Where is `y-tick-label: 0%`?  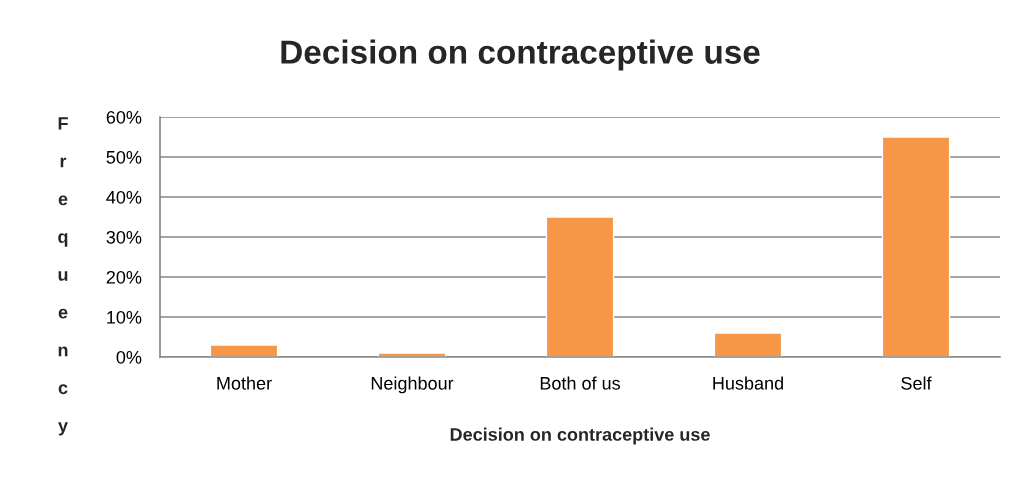 y-tick-label: 0% is located at coordinates (129, 357).